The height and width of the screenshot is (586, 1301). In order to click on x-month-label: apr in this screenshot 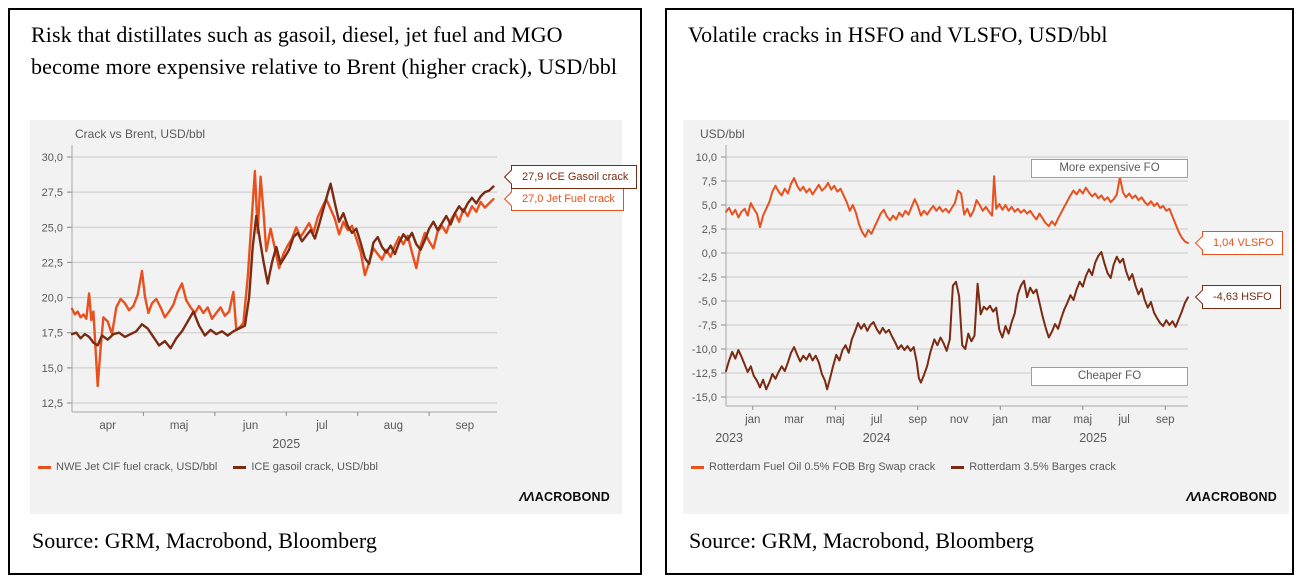, I will do `click(107, 426)`.